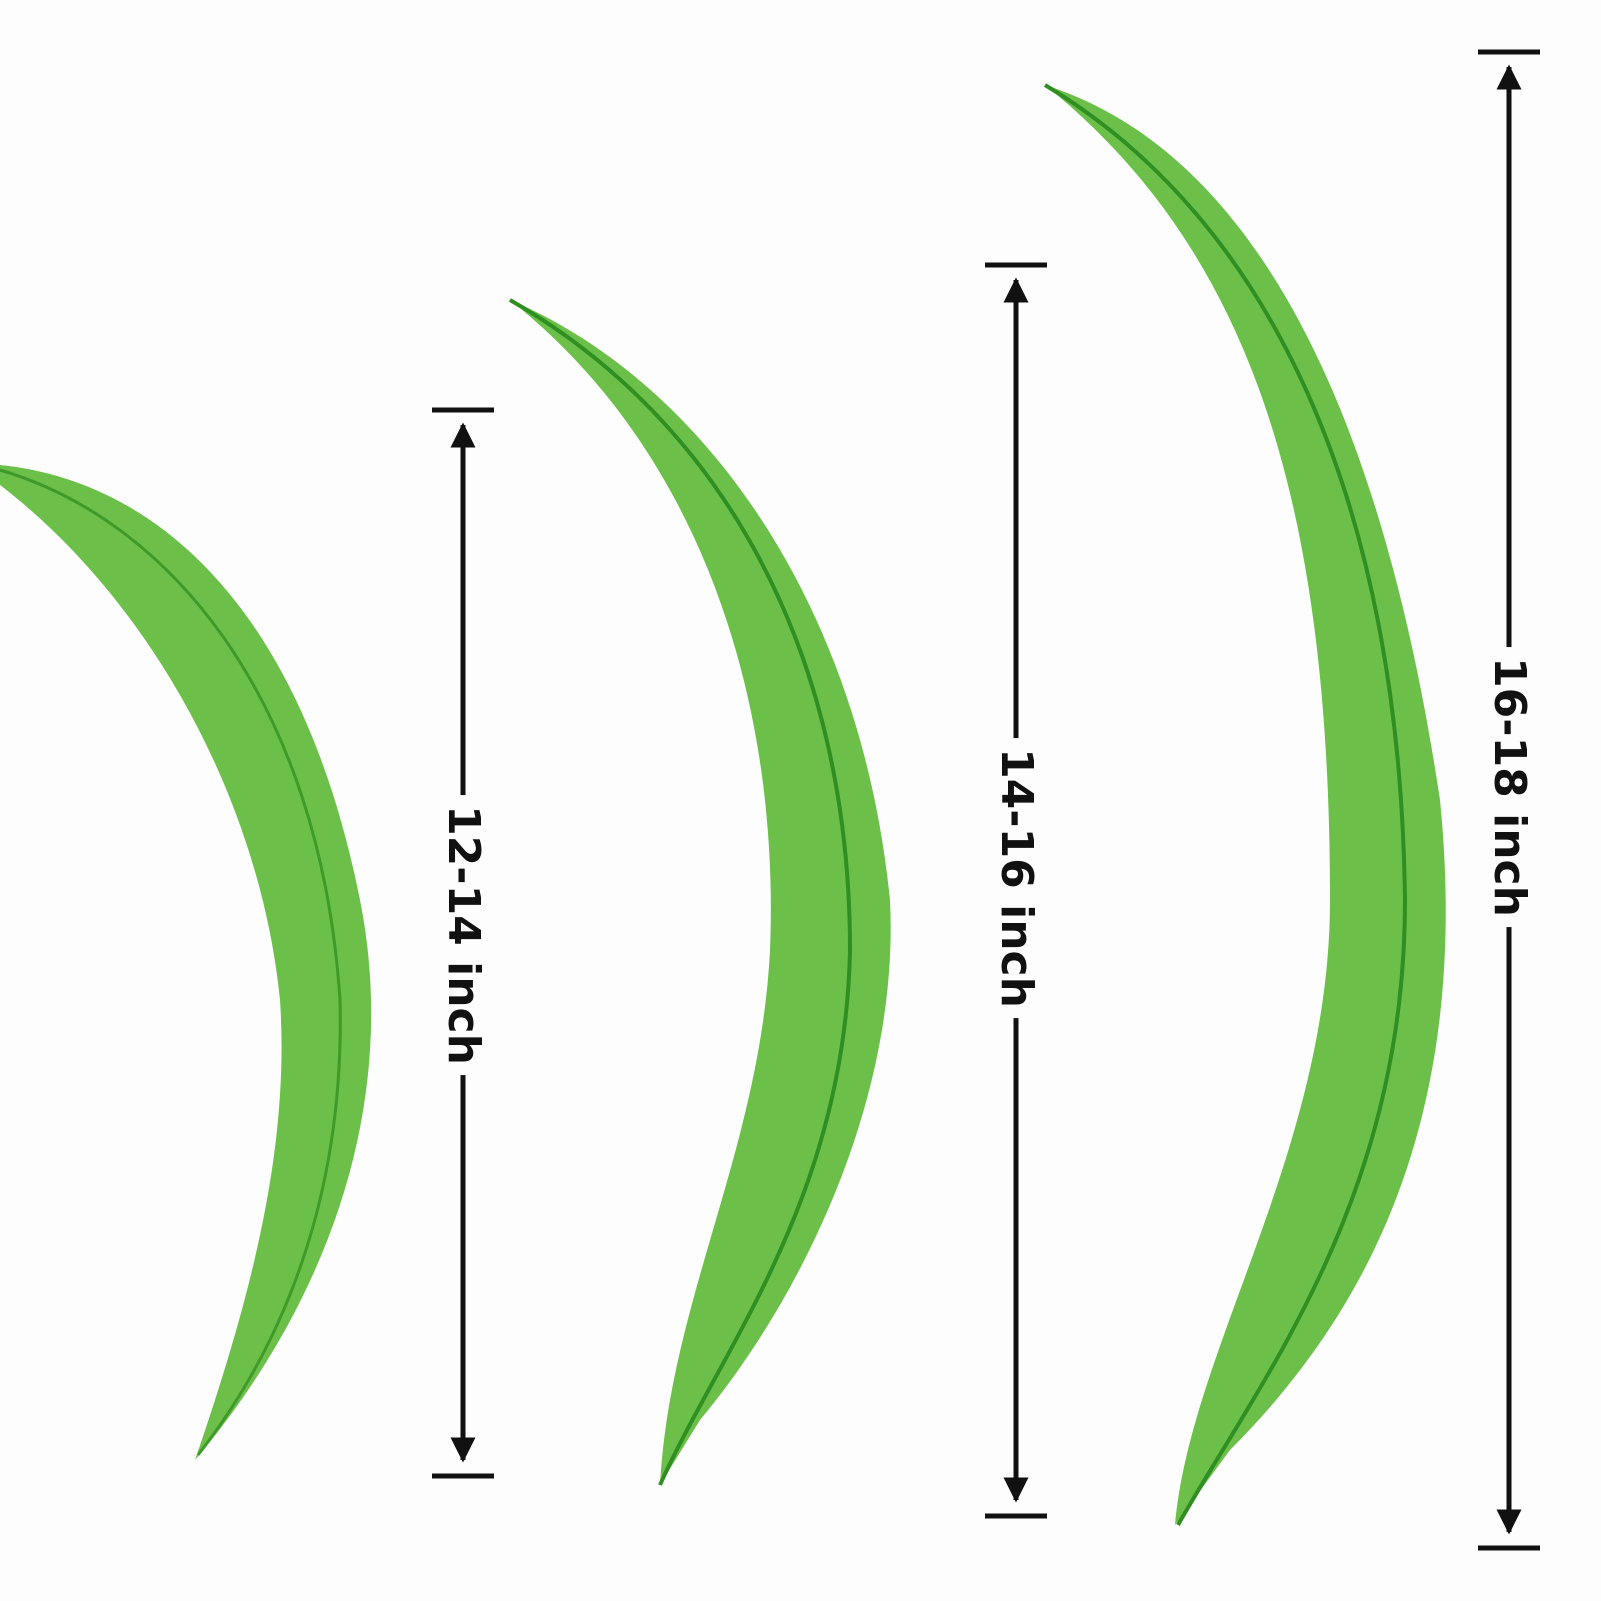  What do you see at coordinates (186, 962) in the screenshot?
I see `feather-small` at bounding box center [186, 962].